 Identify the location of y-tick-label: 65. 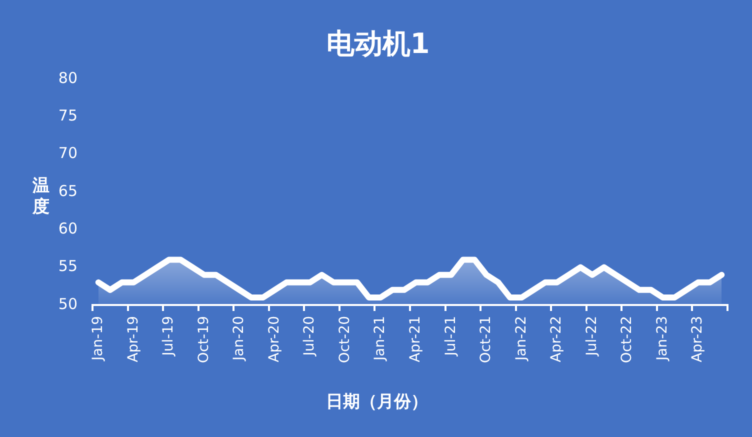
(68, 191).